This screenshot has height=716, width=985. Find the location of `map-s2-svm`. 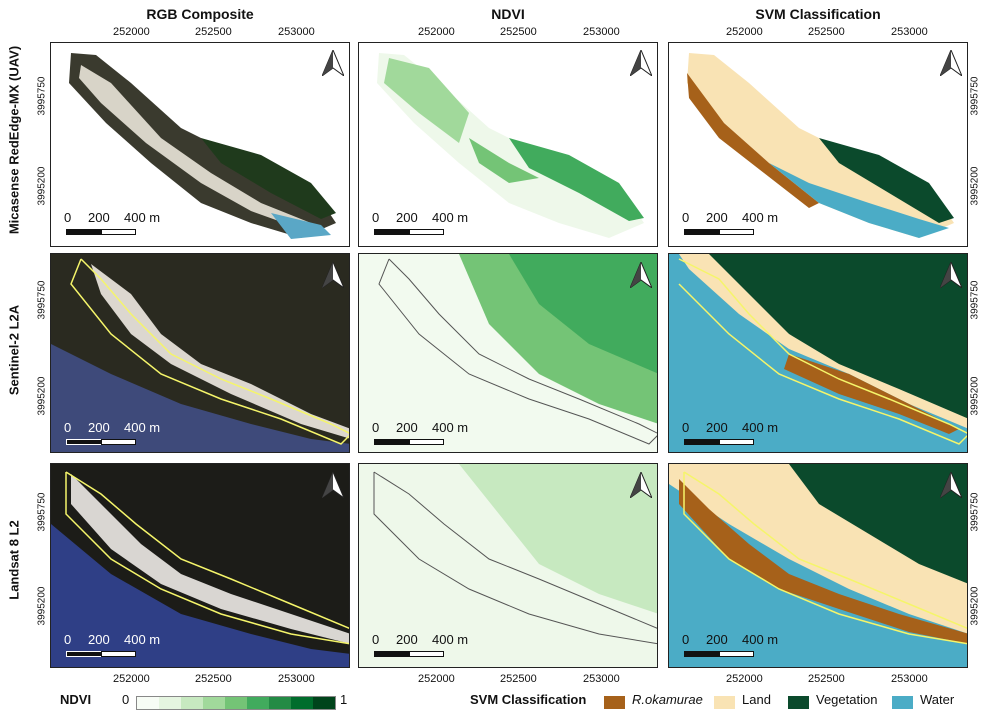

map-s2-svm is located at coordinates (818, 353).